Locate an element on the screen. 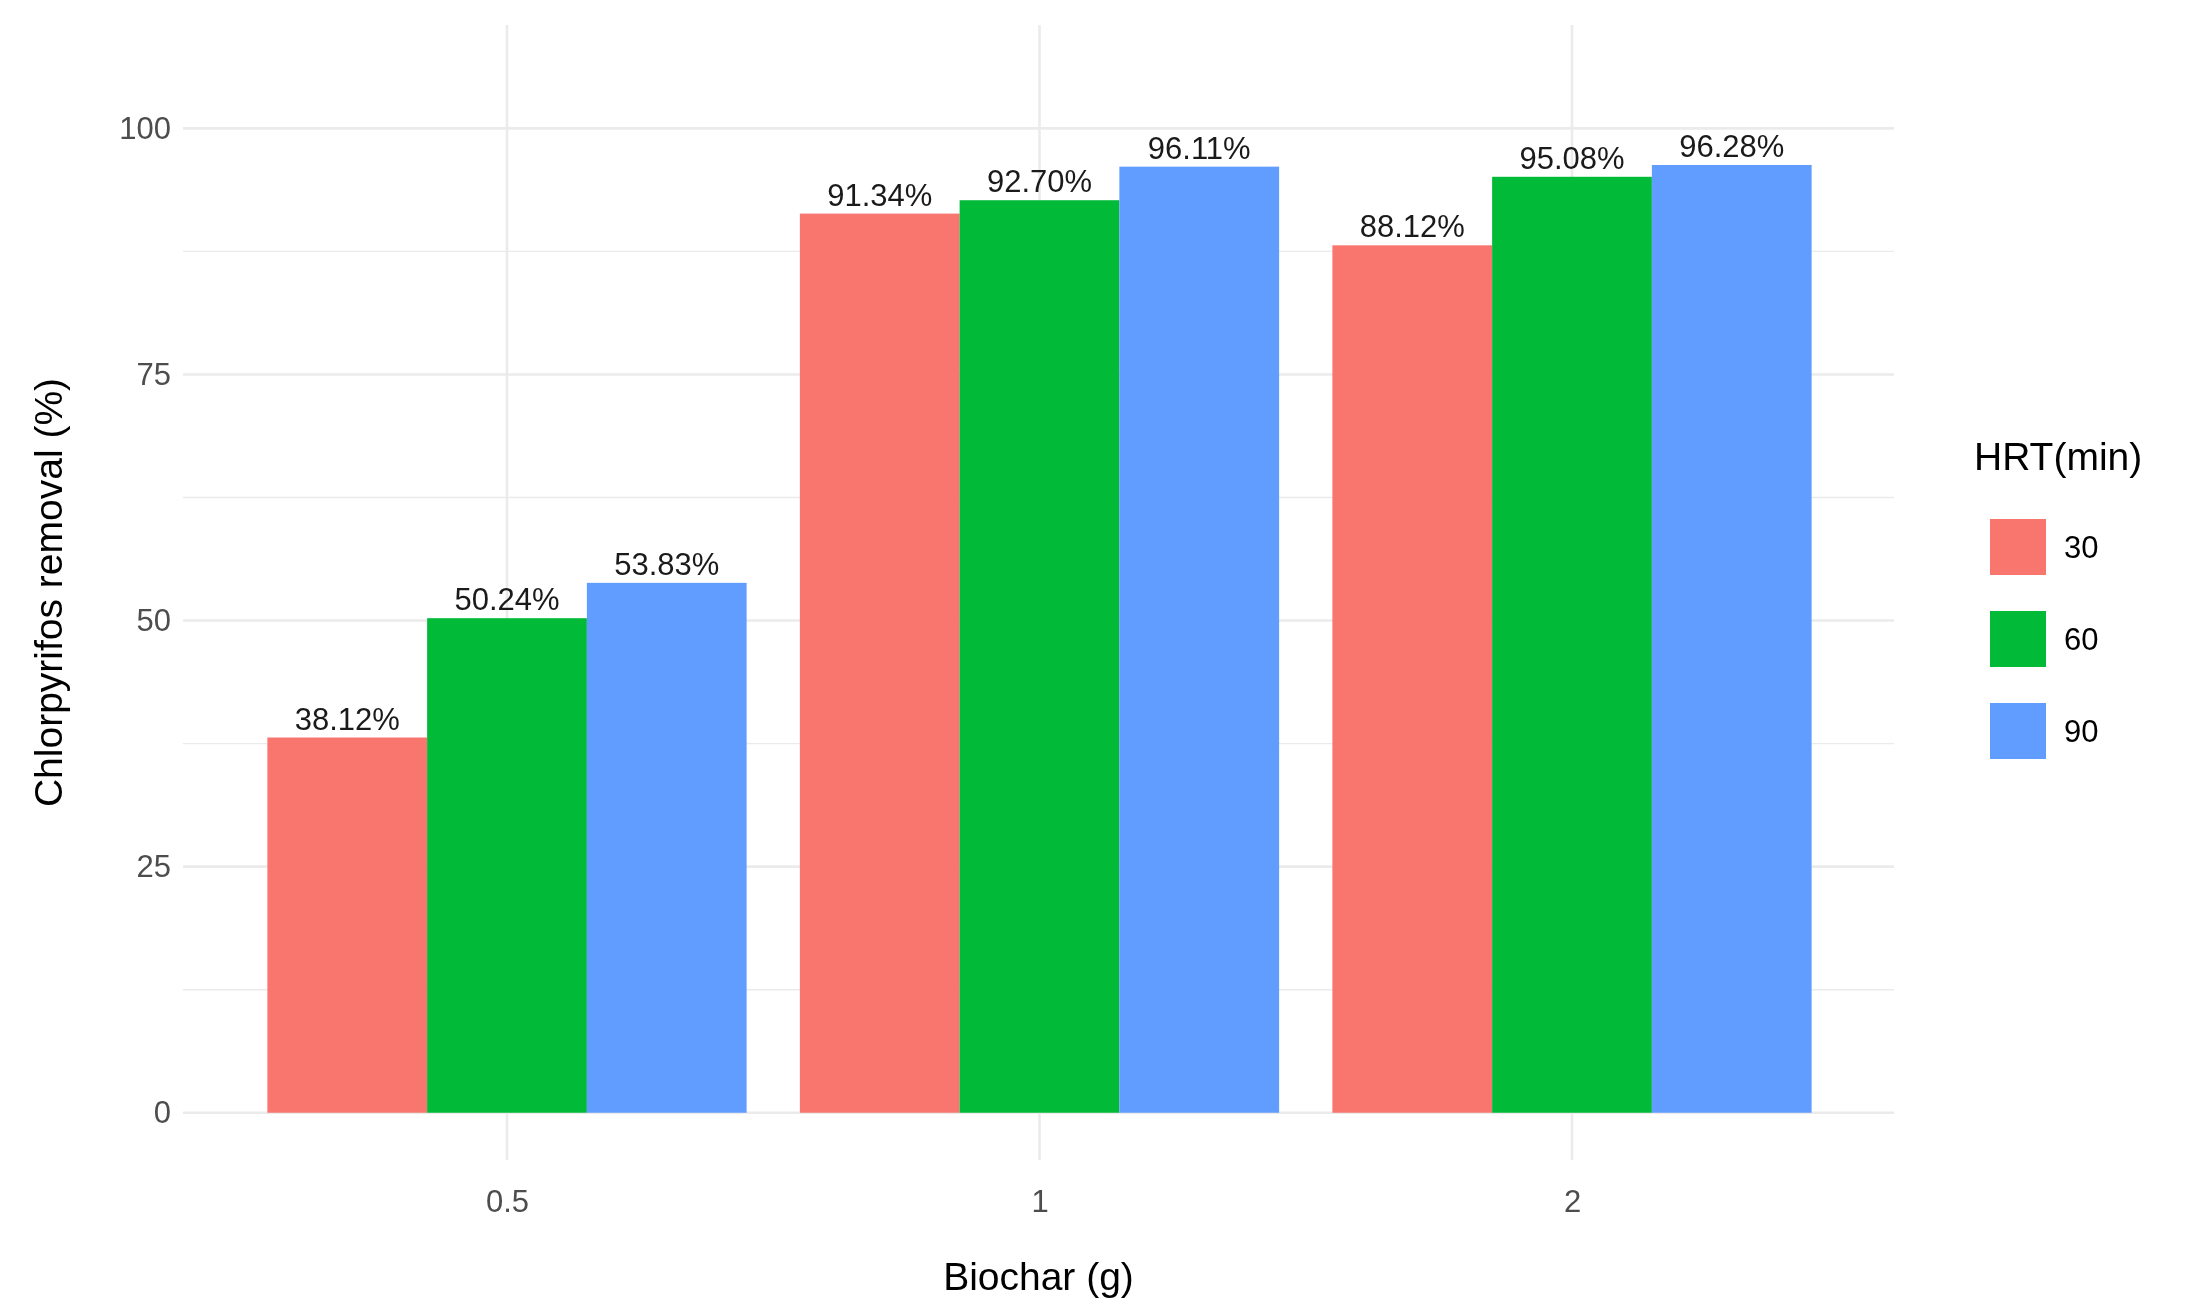 The image size is (2203, 1311). legend-label: 30 is located at coordinates (2081, 547).